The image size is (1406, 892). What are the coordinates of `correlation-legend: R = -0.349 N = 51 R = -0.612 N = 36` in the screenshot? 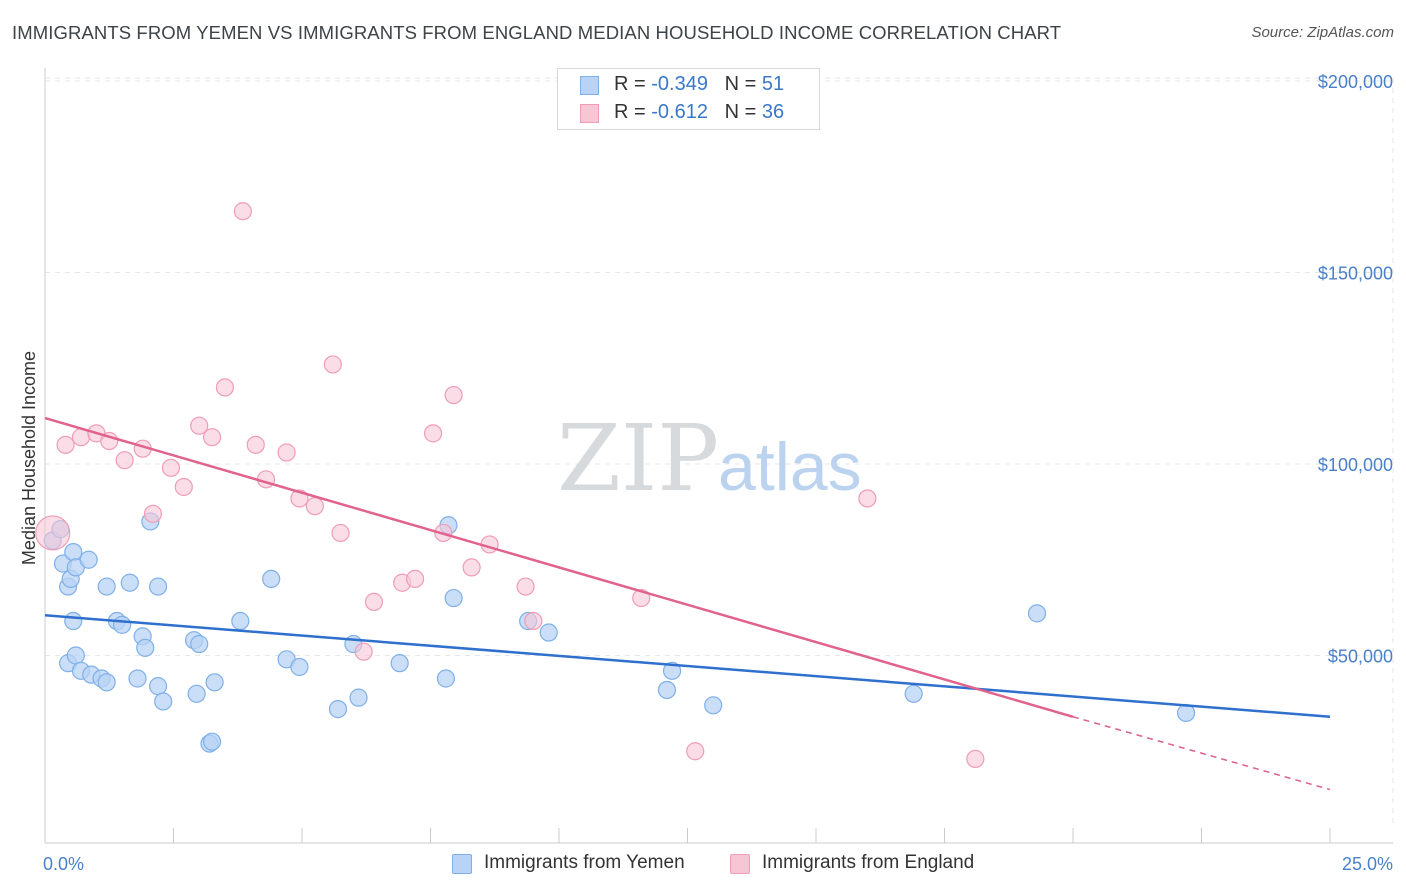 It's located at (688, 99).